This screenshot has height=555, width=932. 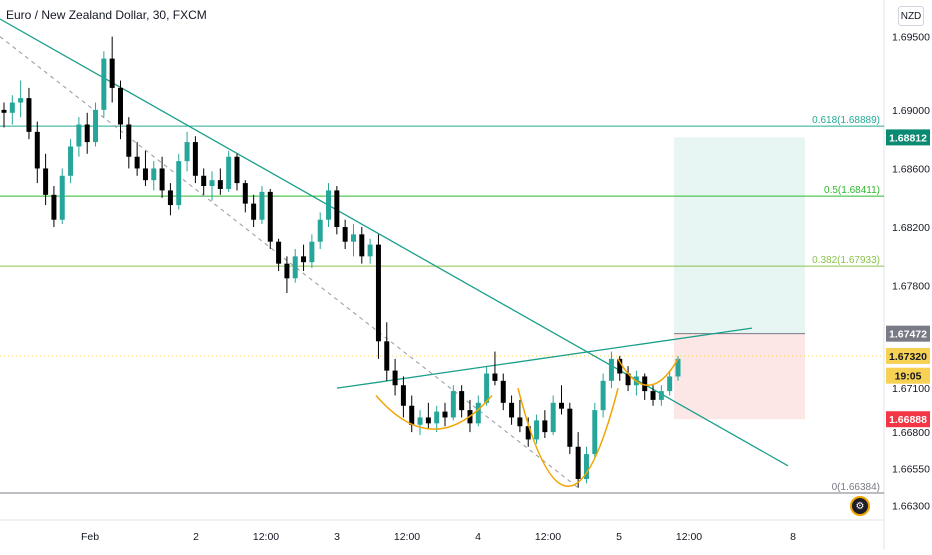 I want to click on fib-label: 0.618(1.68889), so click(x=846, y=120).